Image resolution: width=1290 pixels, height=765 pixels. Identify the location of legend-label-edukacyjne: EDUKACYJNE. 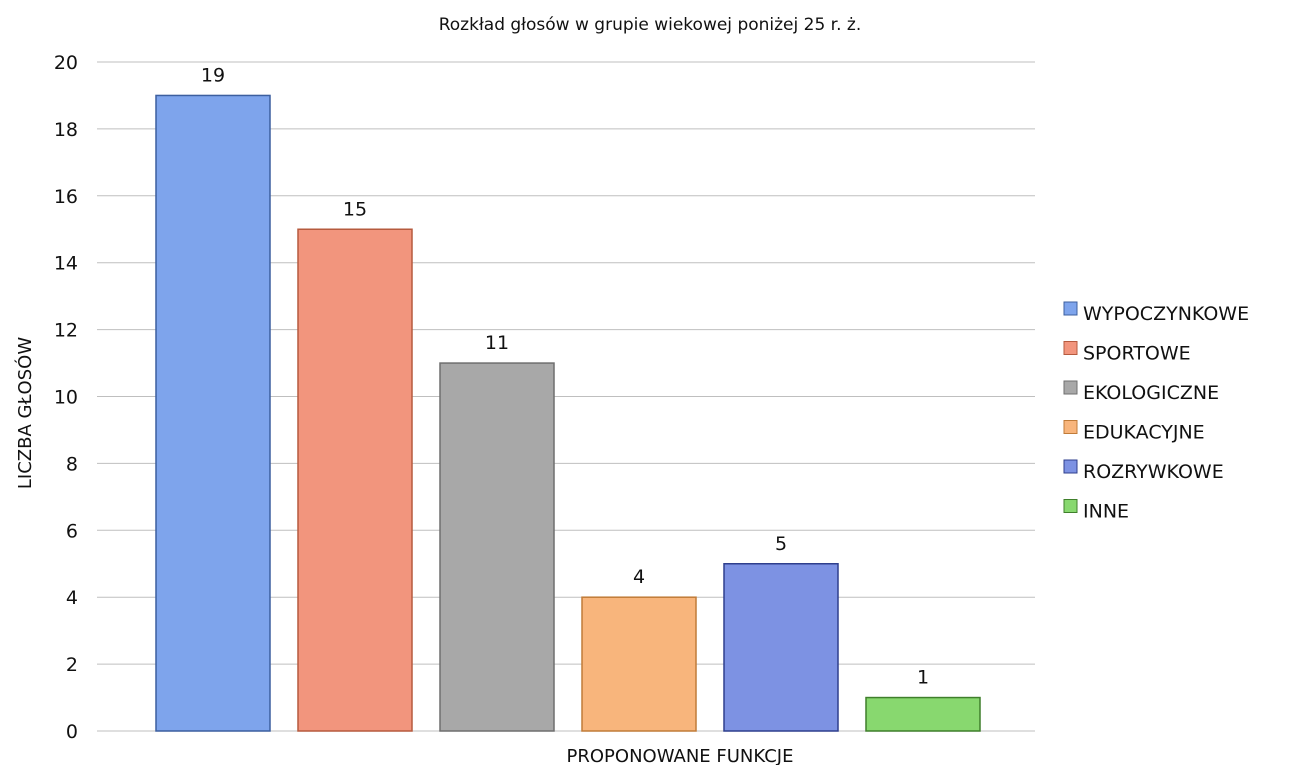
(1144, 433).